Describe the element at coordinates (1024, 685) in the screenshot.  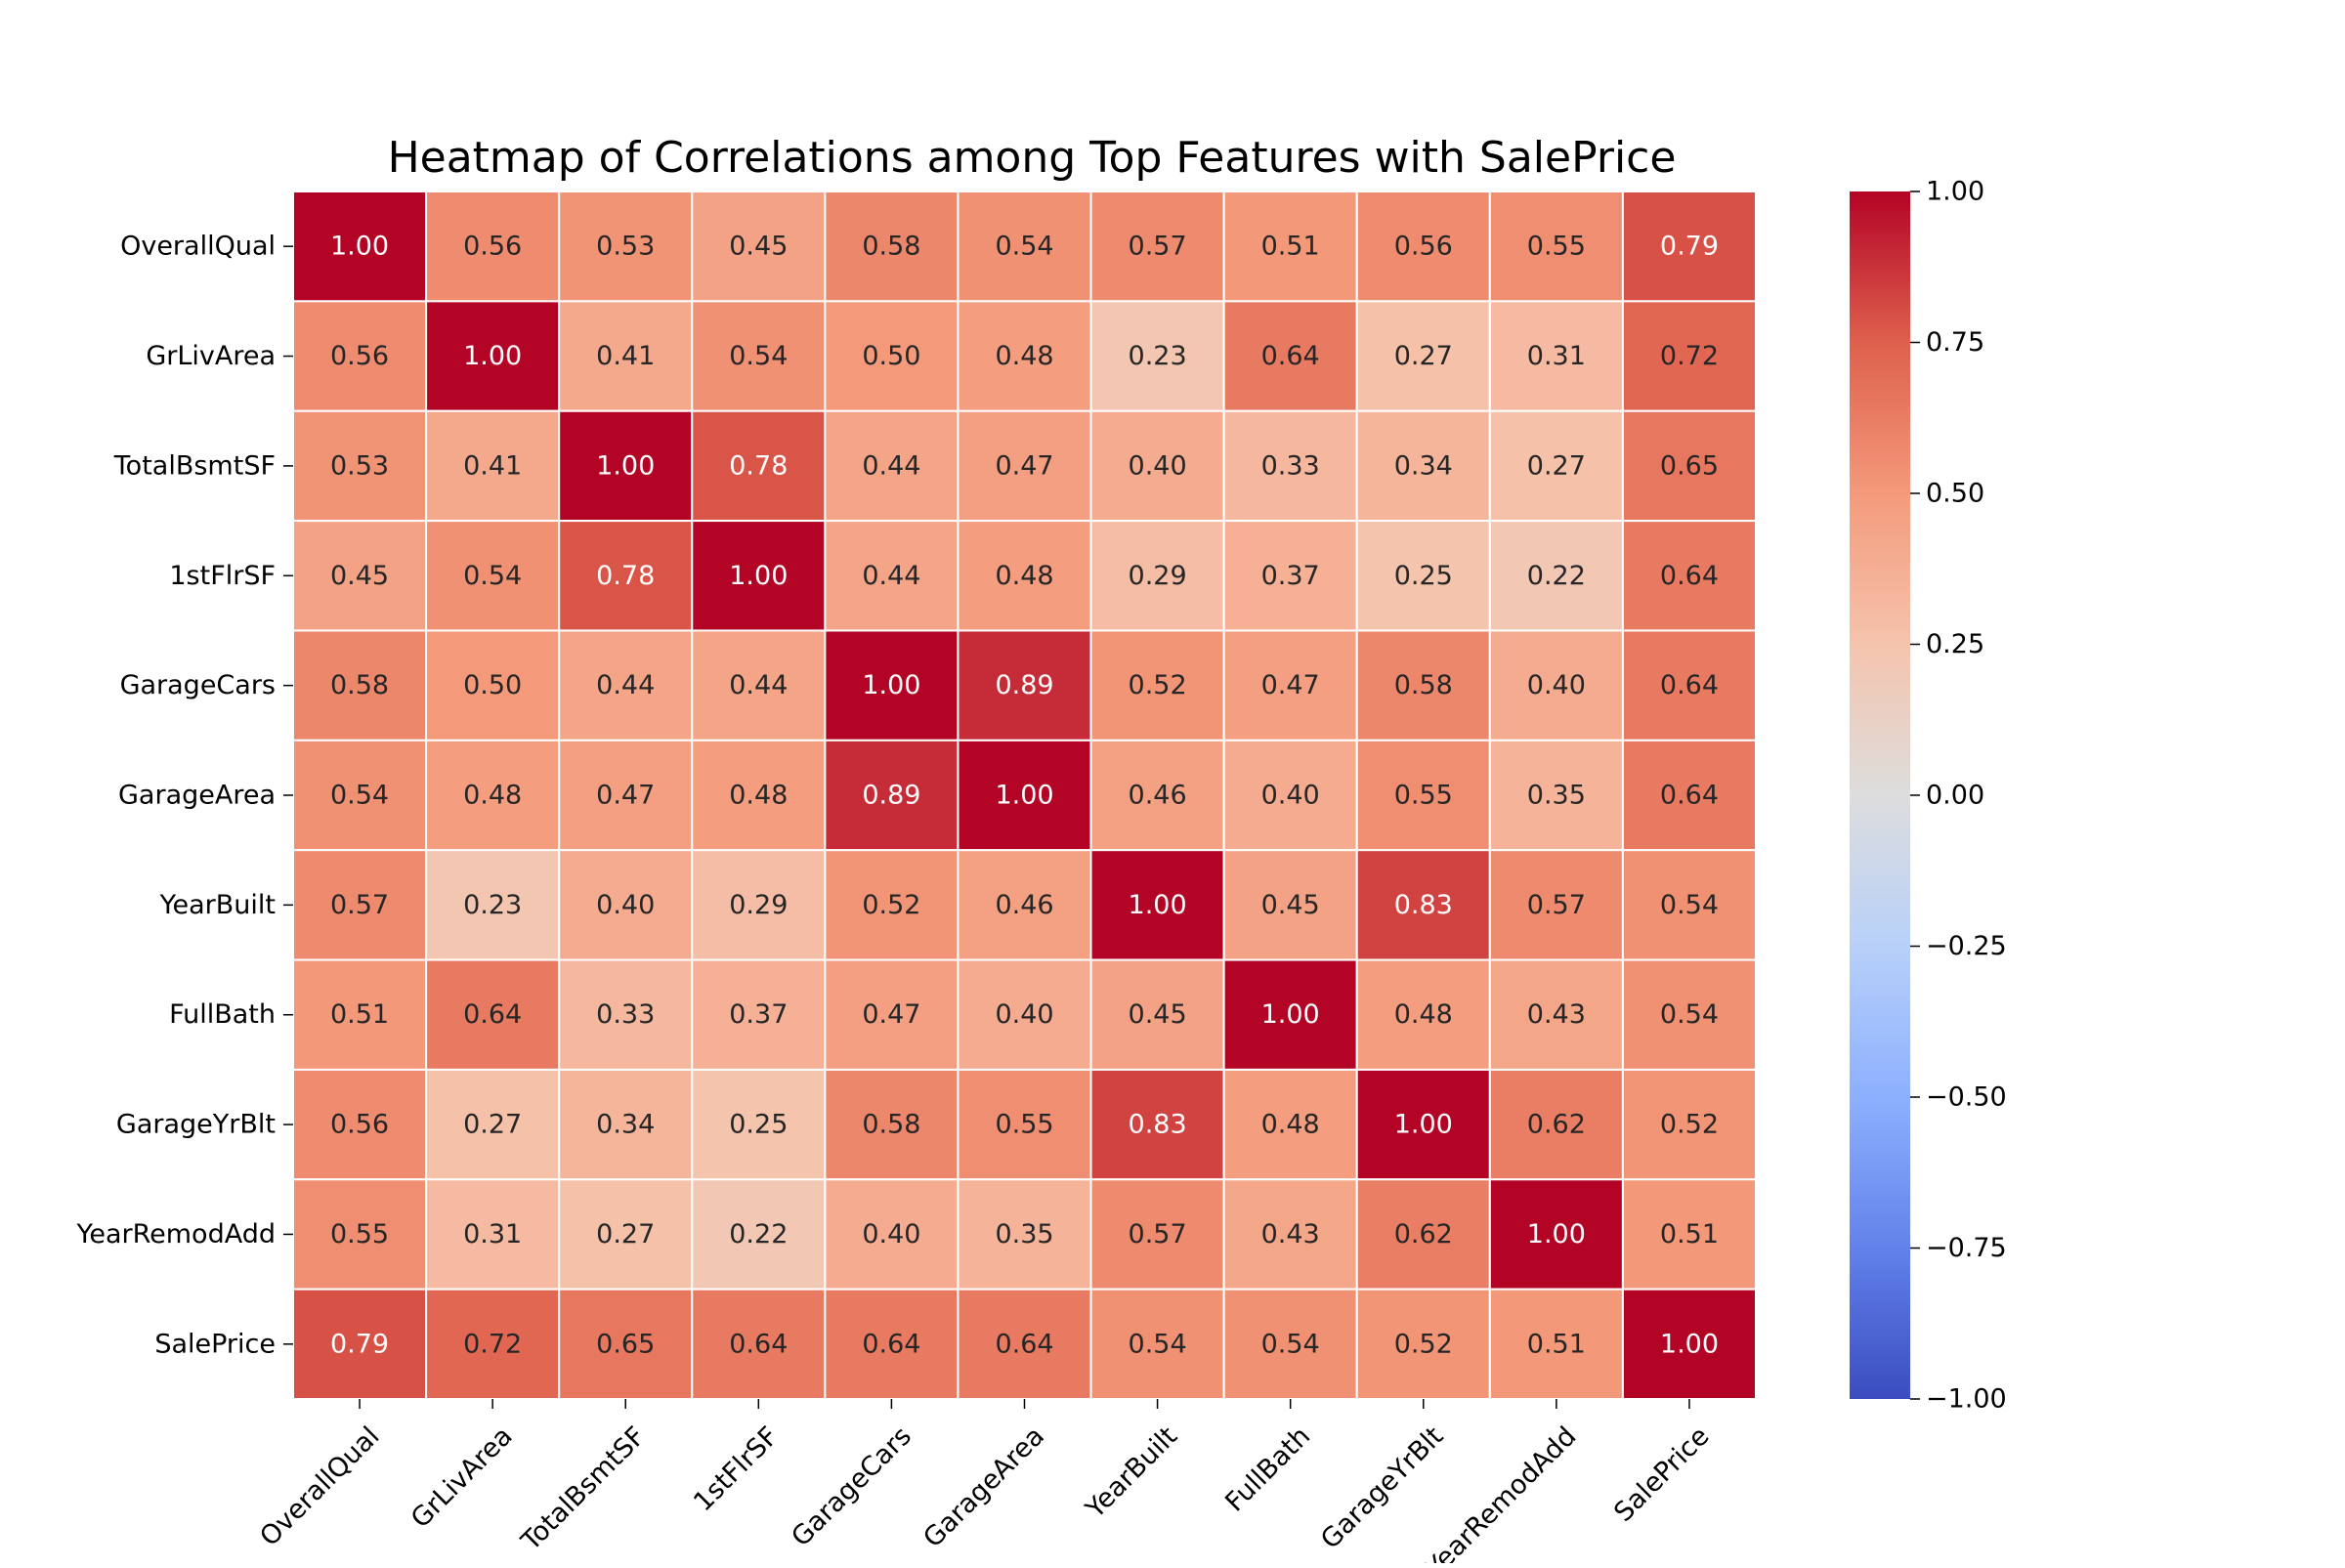
I see `heatmap-cell-value: 0.89` at that location.